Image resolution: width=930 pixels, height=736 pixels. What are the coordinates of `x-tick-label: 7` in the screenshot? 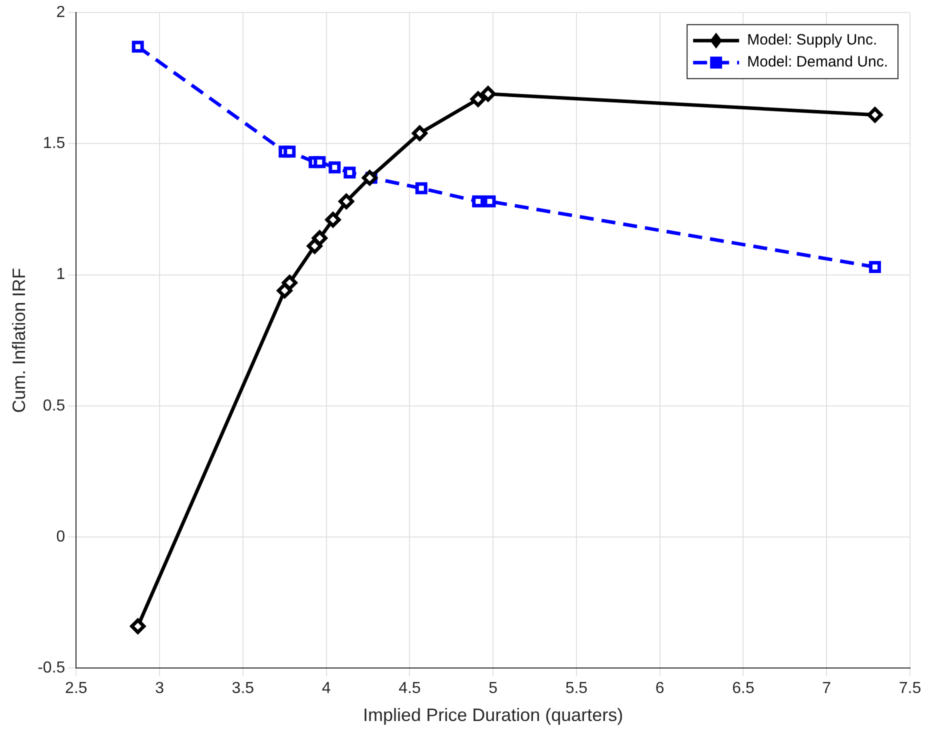 It's located at (827, 689).